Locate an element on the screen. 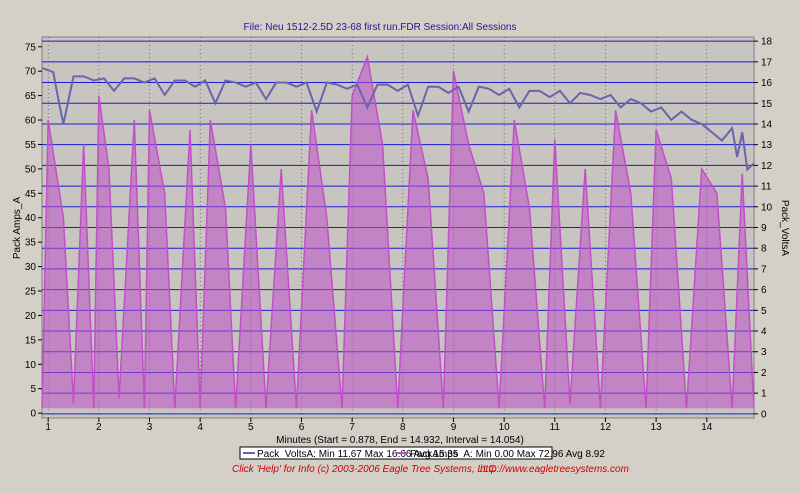 Image resolution: width=800 pixels, height=494 pixels. y-right-tick-label: 6 is located at coordinates (764, 290).